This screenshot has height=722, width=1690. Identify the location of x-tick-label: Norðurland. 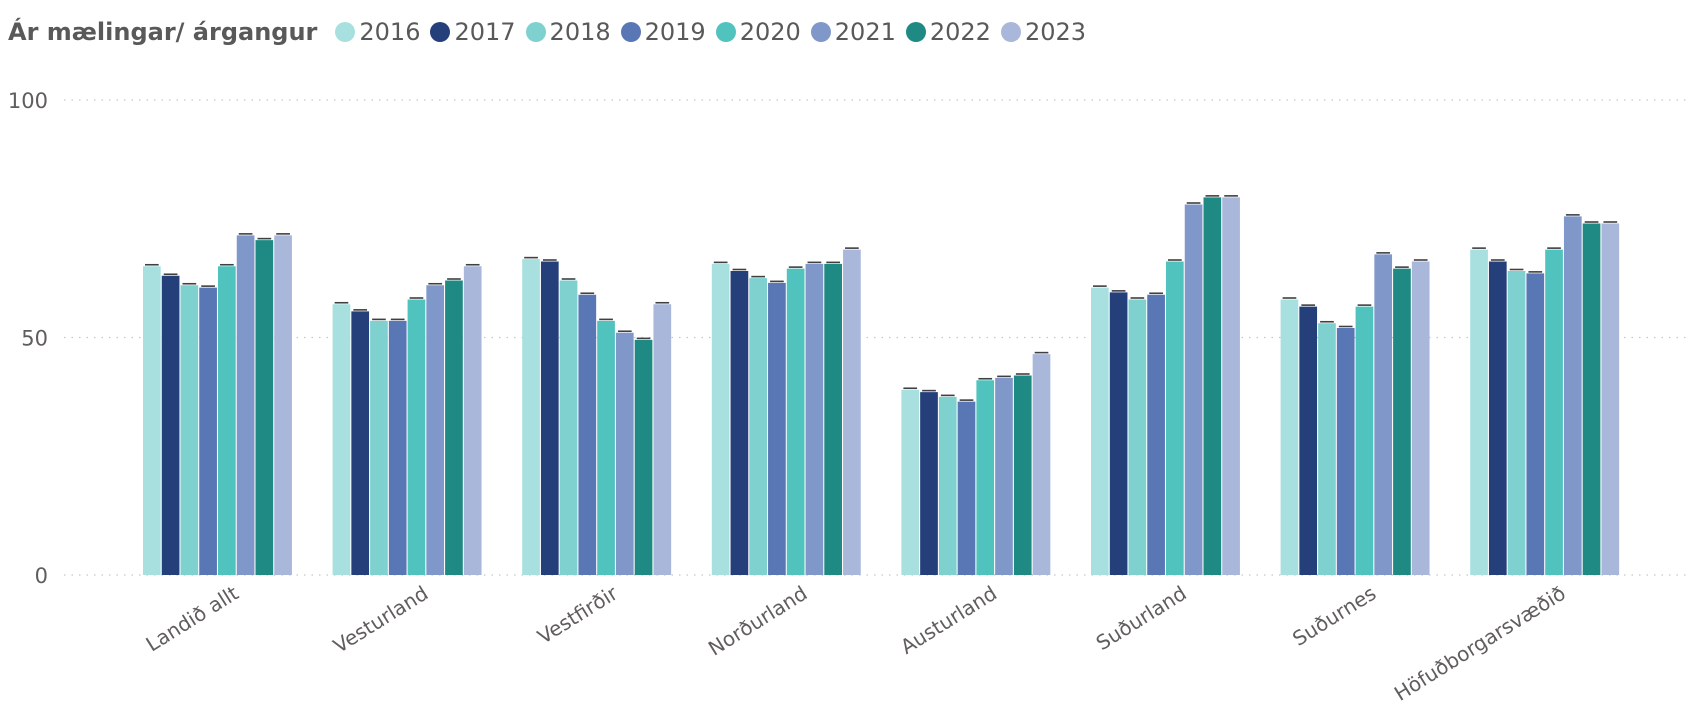
(757, 621).